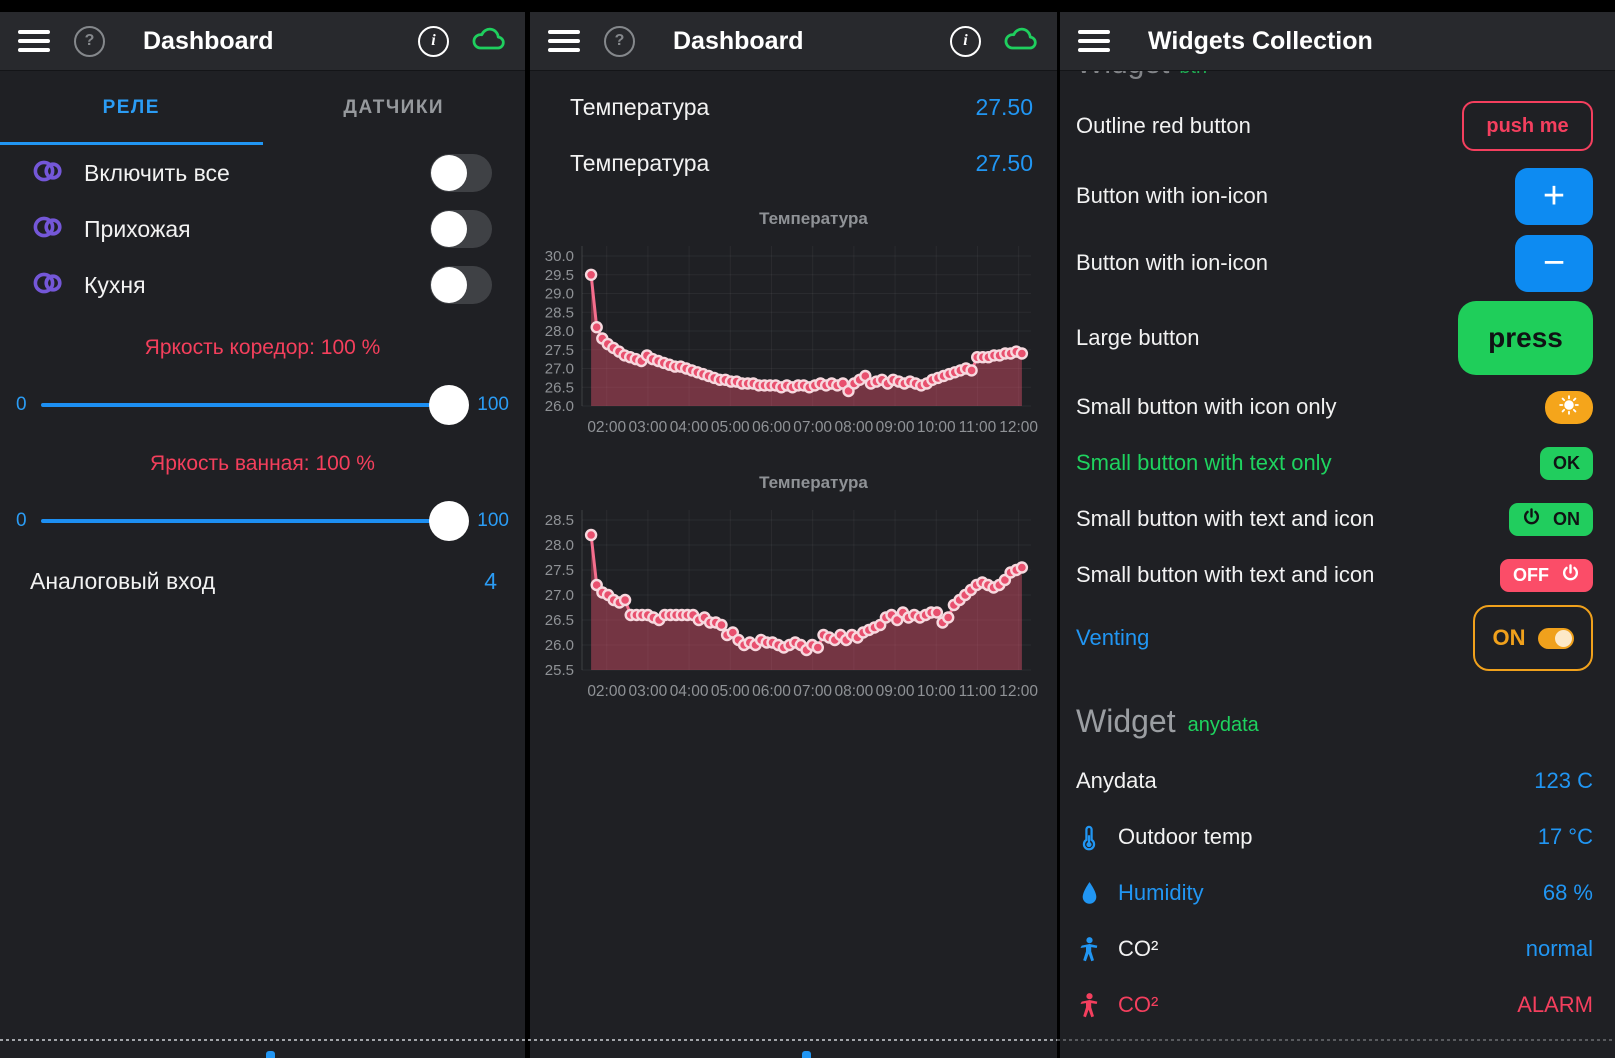  What do you see at coordinates (115, 284) in the screenshot?
I see `switch-label: Кухня` at bounding box center [115, 284].